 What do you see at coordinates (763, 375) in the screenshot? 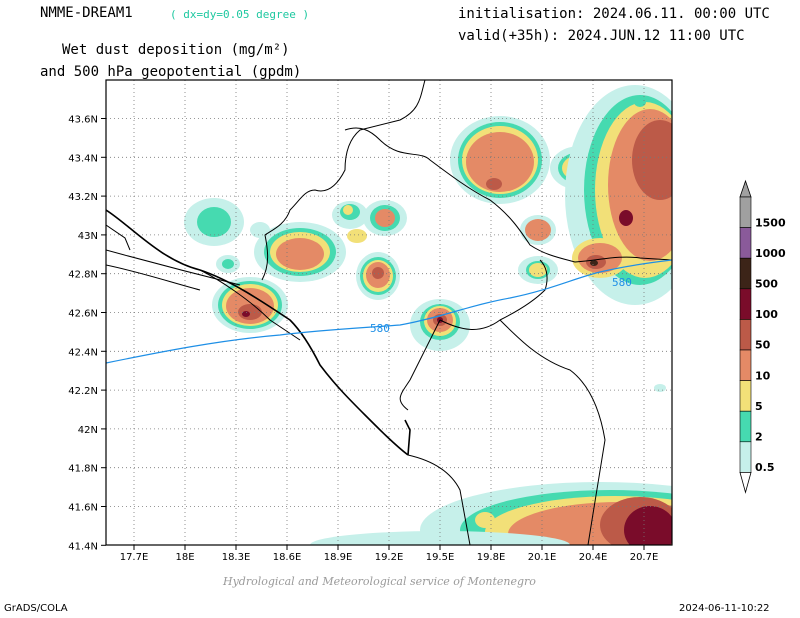
I see `legend-level-label: 10` at bounding box center [763, 375].